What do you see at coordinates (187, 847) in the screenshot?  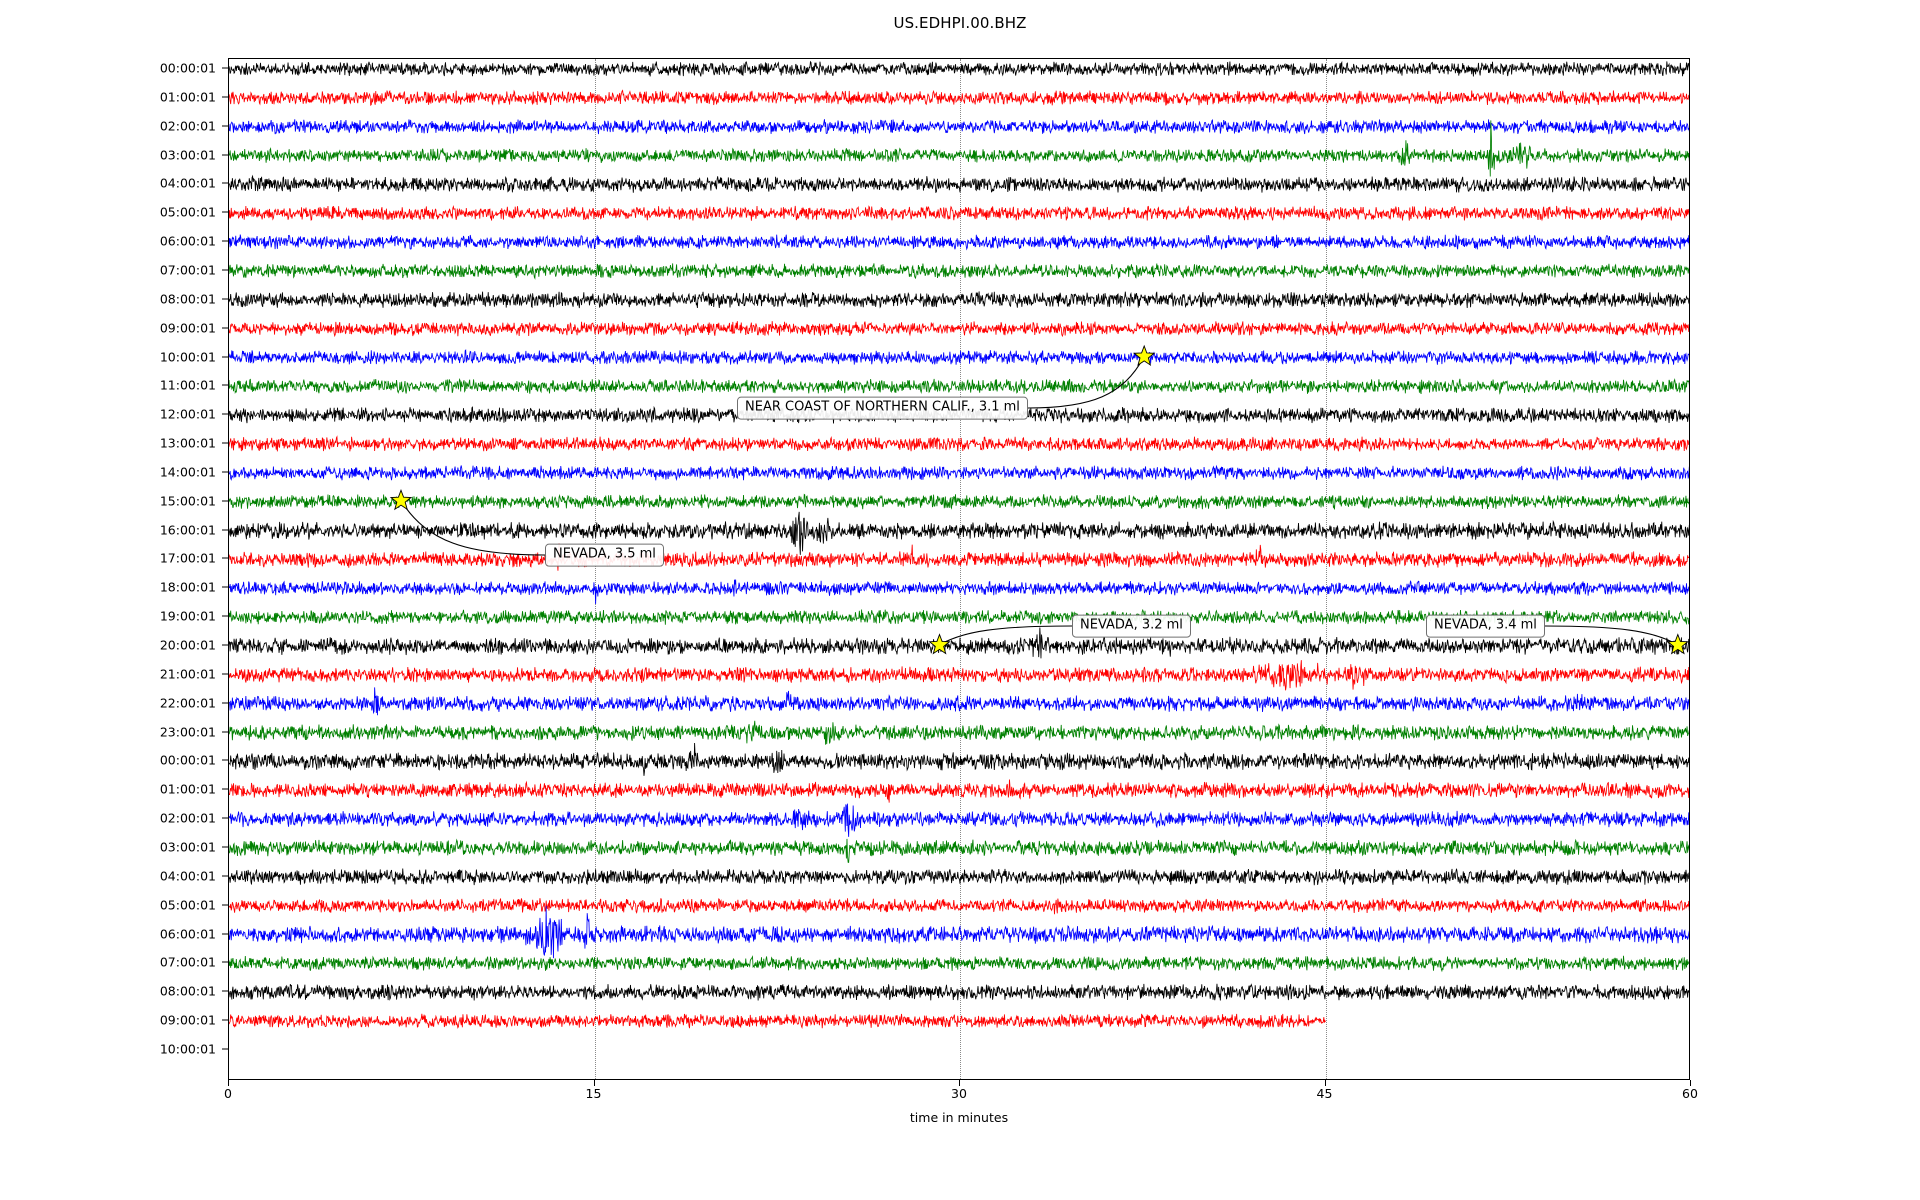 I see `y-axis-tick-label: 03:00:01` at bounding box center [187, 847].